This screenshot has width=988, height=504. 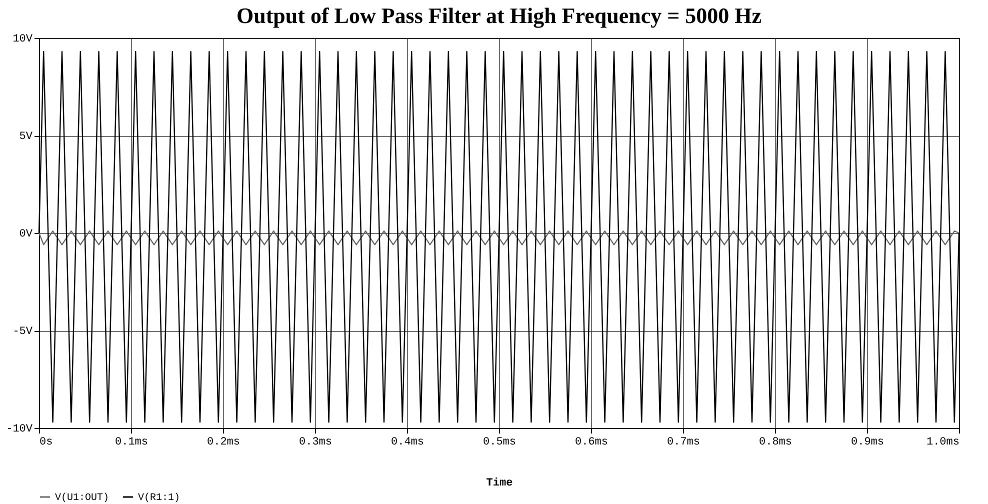 I want to click on y-tick-label: -10V, so click(x=19, y=430).